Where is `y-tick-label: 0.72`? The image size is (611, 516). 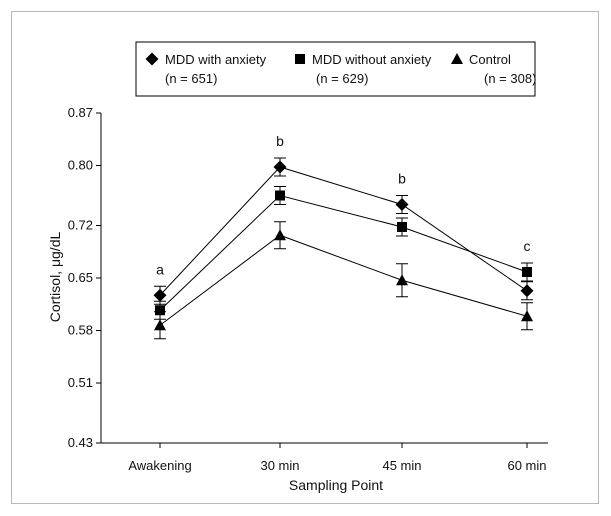
y-tick-label: 0.72 is located at coordinates (80, 225).